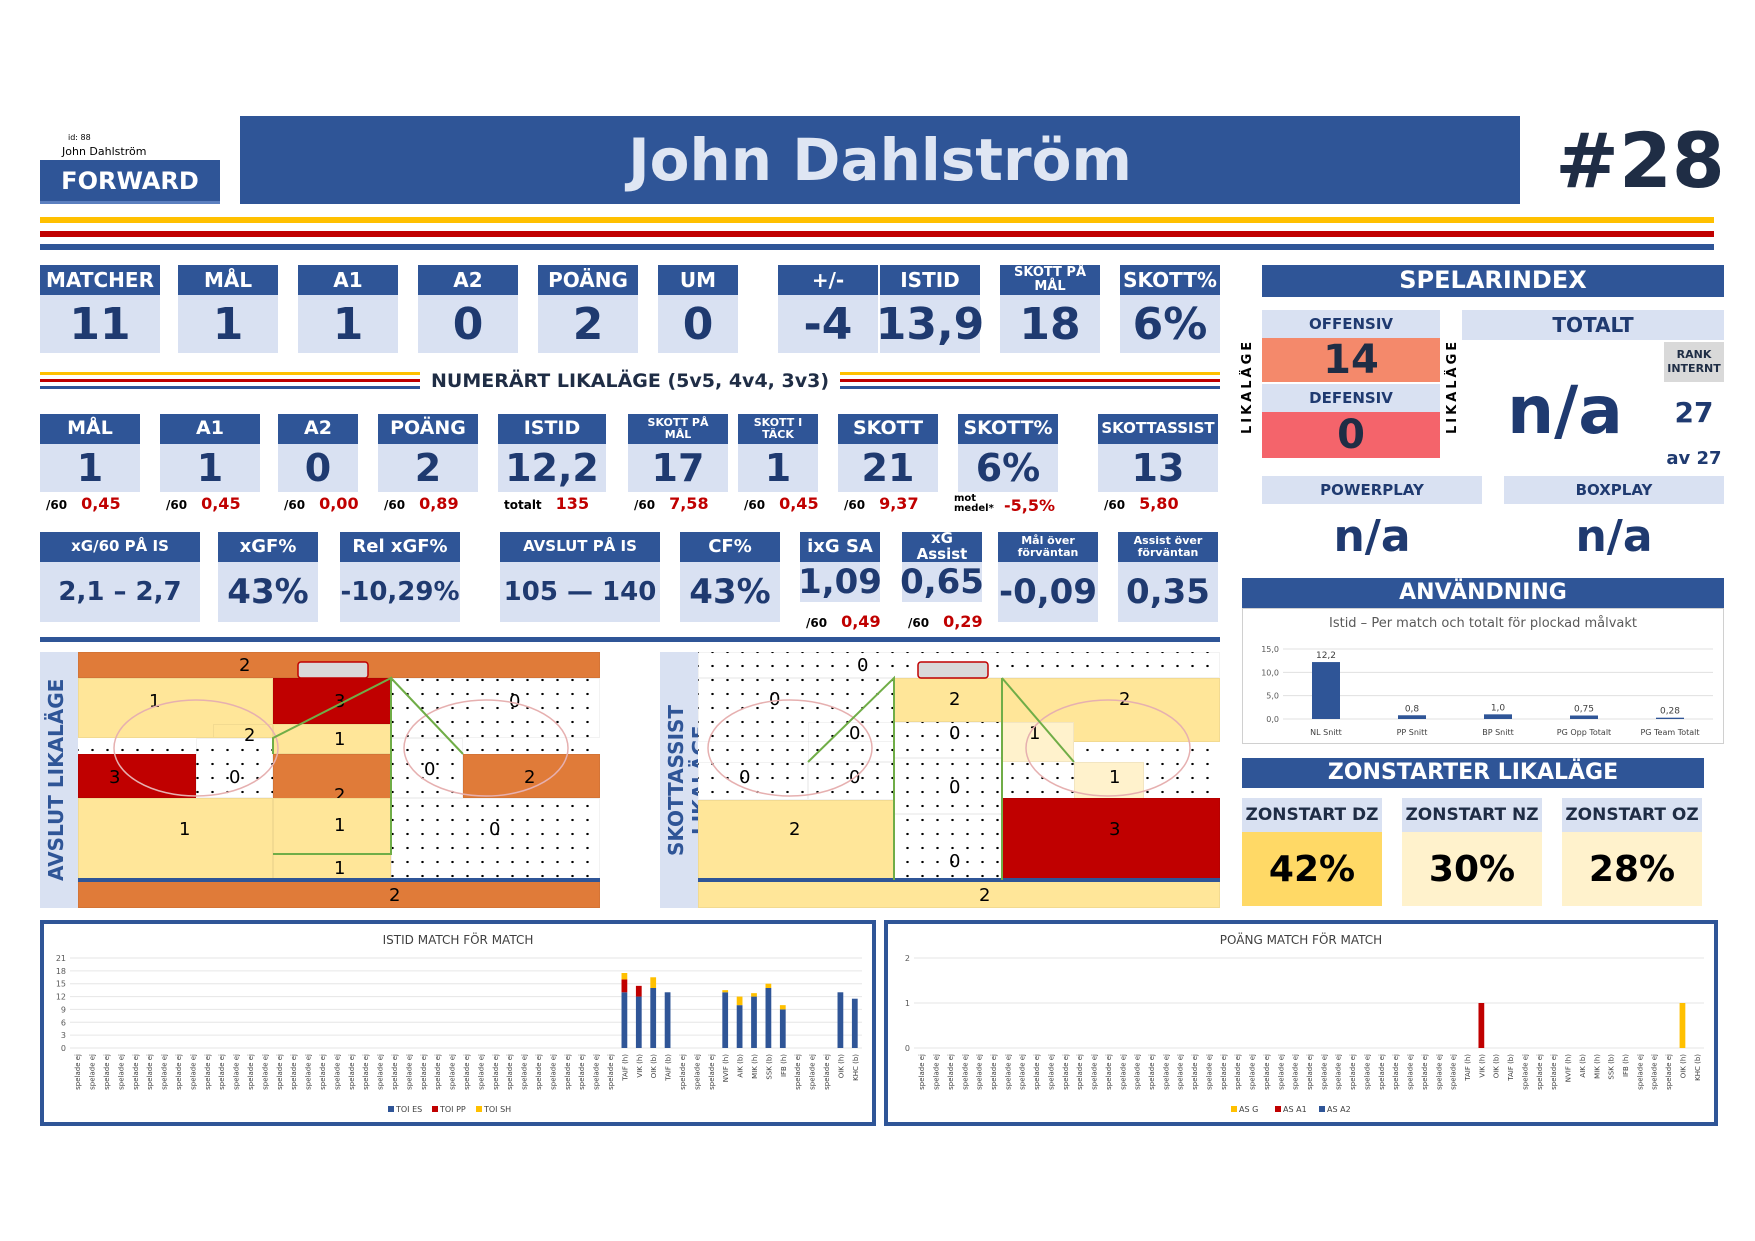 Image resolution: width=1755 pixels, height=1241 pixels. I want to click on xg-stat-value: -10,29%, so click(400, 592).